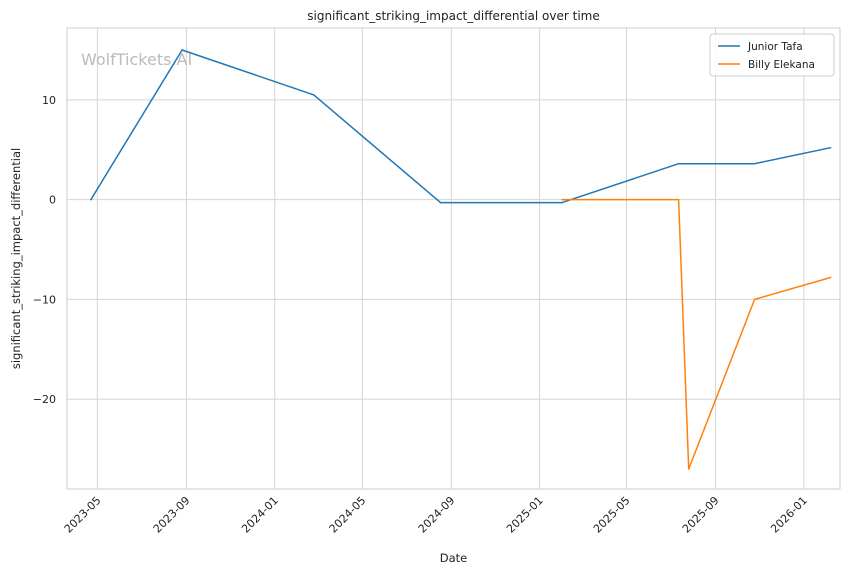 The height and width of the screenshot is (575, 850). I want to click on x-tick-label: 2023-05, so click(83, 515).